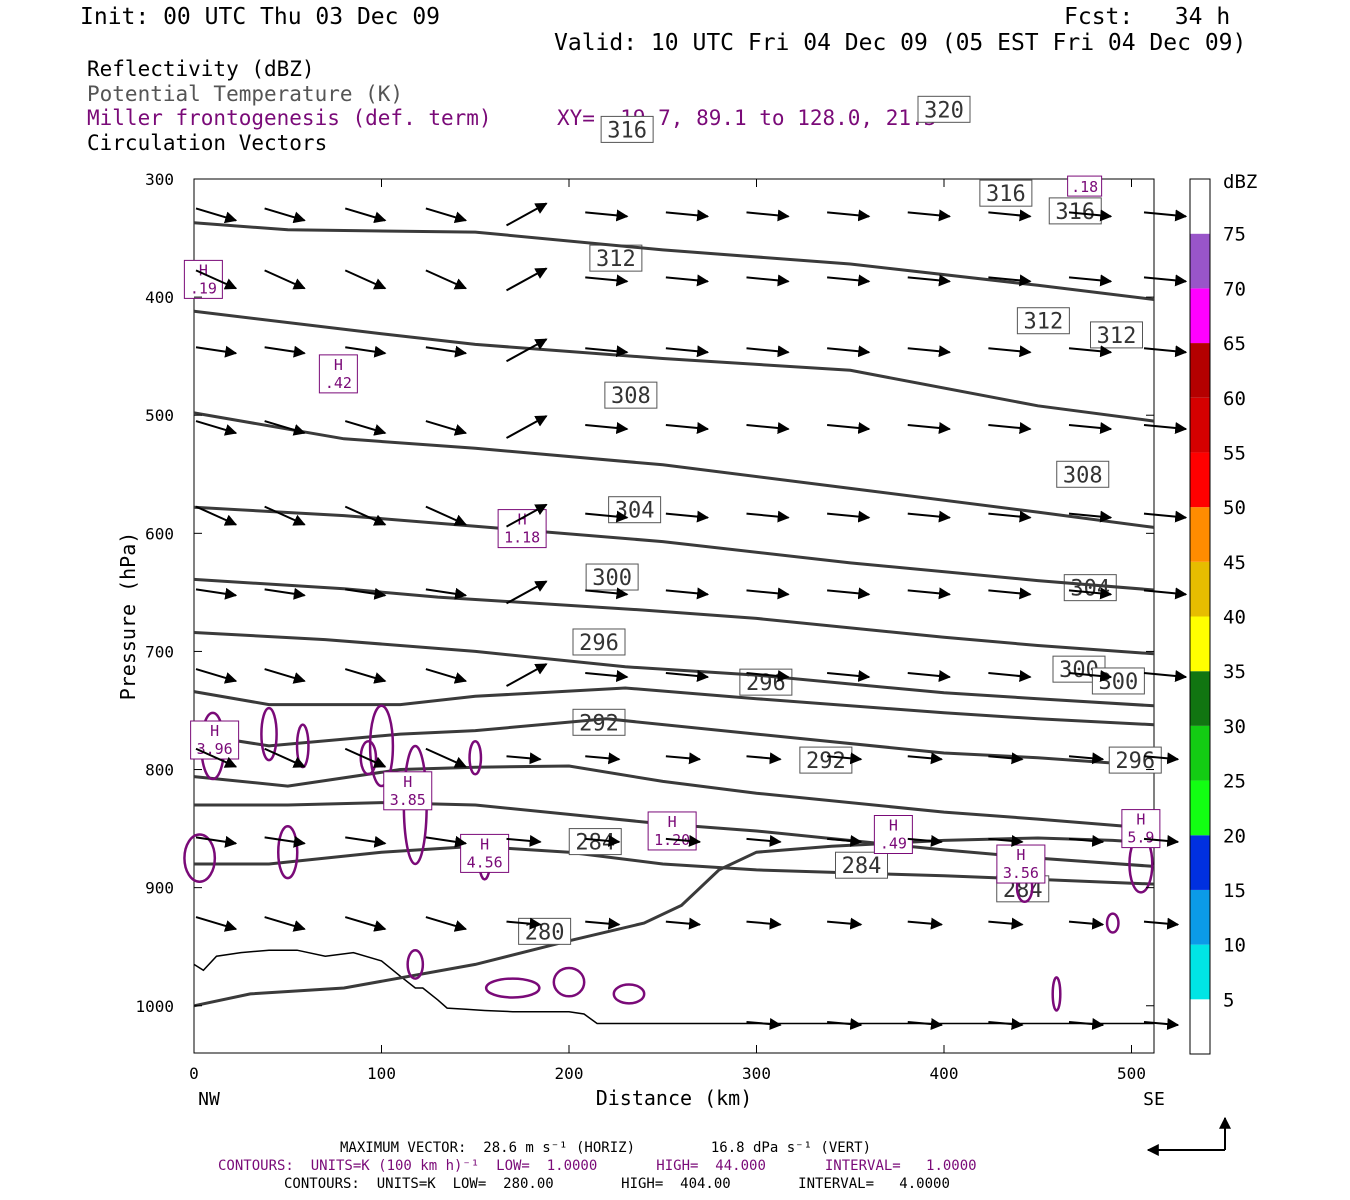  I want to click on theta-label-320: 320, so click(944, 109).